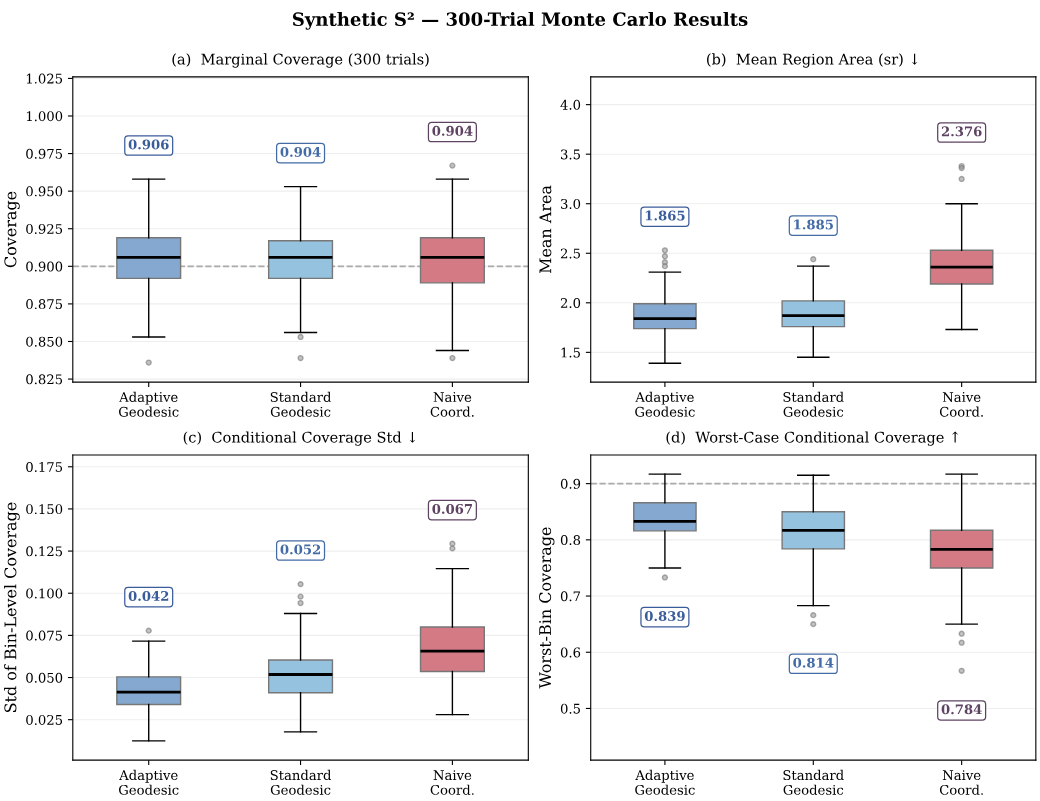 This screenshot has width=1040, height=801. What do you see at coordinates (44, 719) in the screenshot?
I see `y-tick-label: 0.025` at bounding box center [44, 719].